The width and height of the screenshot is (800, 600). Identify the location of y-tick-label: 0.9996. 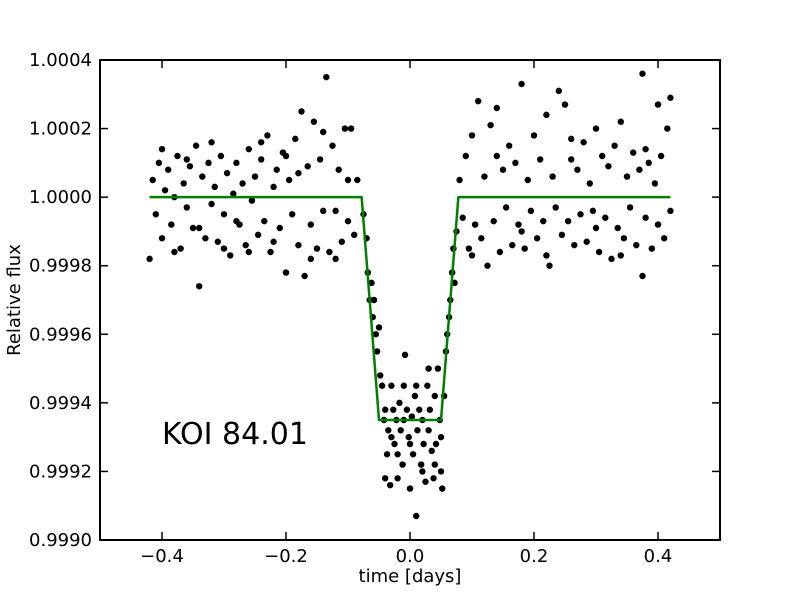
(60, 334).